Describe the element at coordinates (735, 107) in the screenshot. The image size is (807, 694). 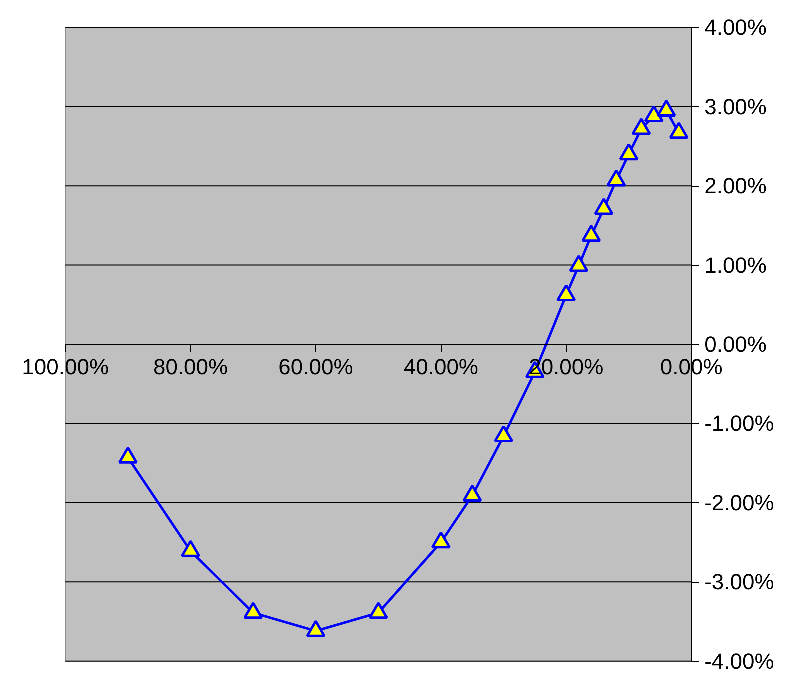
I see `y-tick-label: 3.00%` at that location.